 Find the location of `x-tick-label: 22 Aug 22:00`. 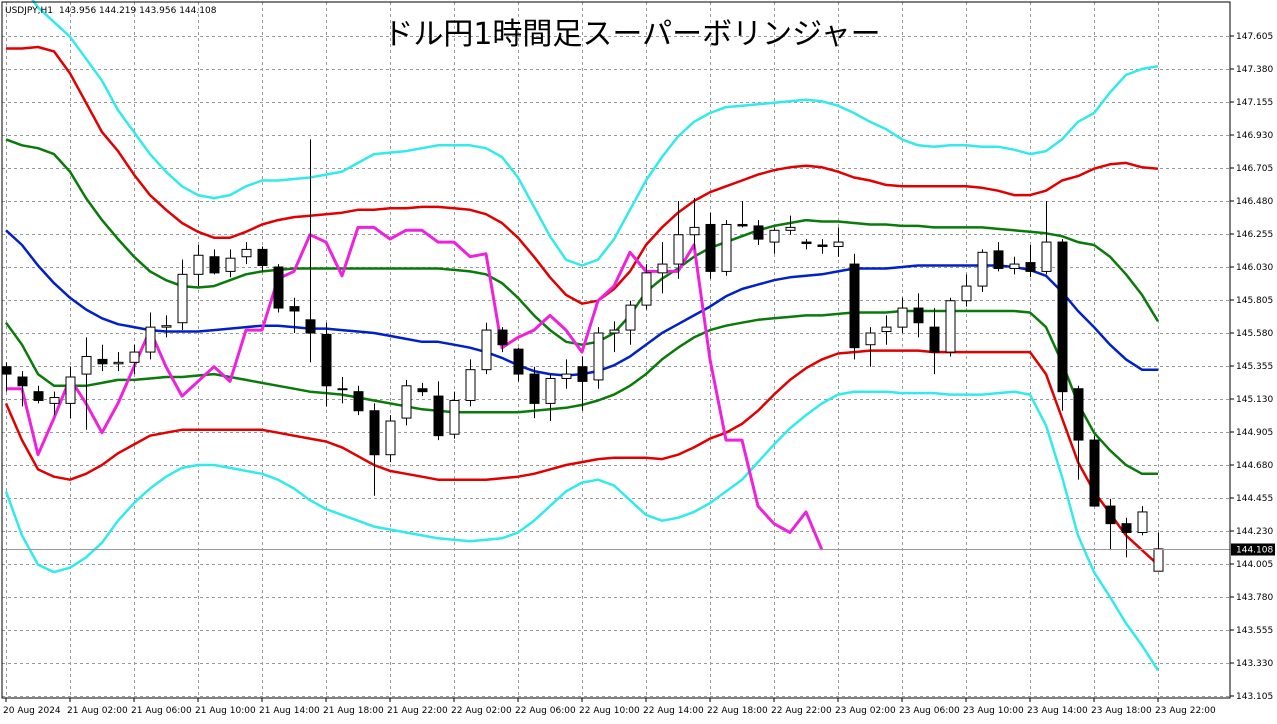

x-tick-label: 22 Aug 22:00 is located at coordinates (801, 711).